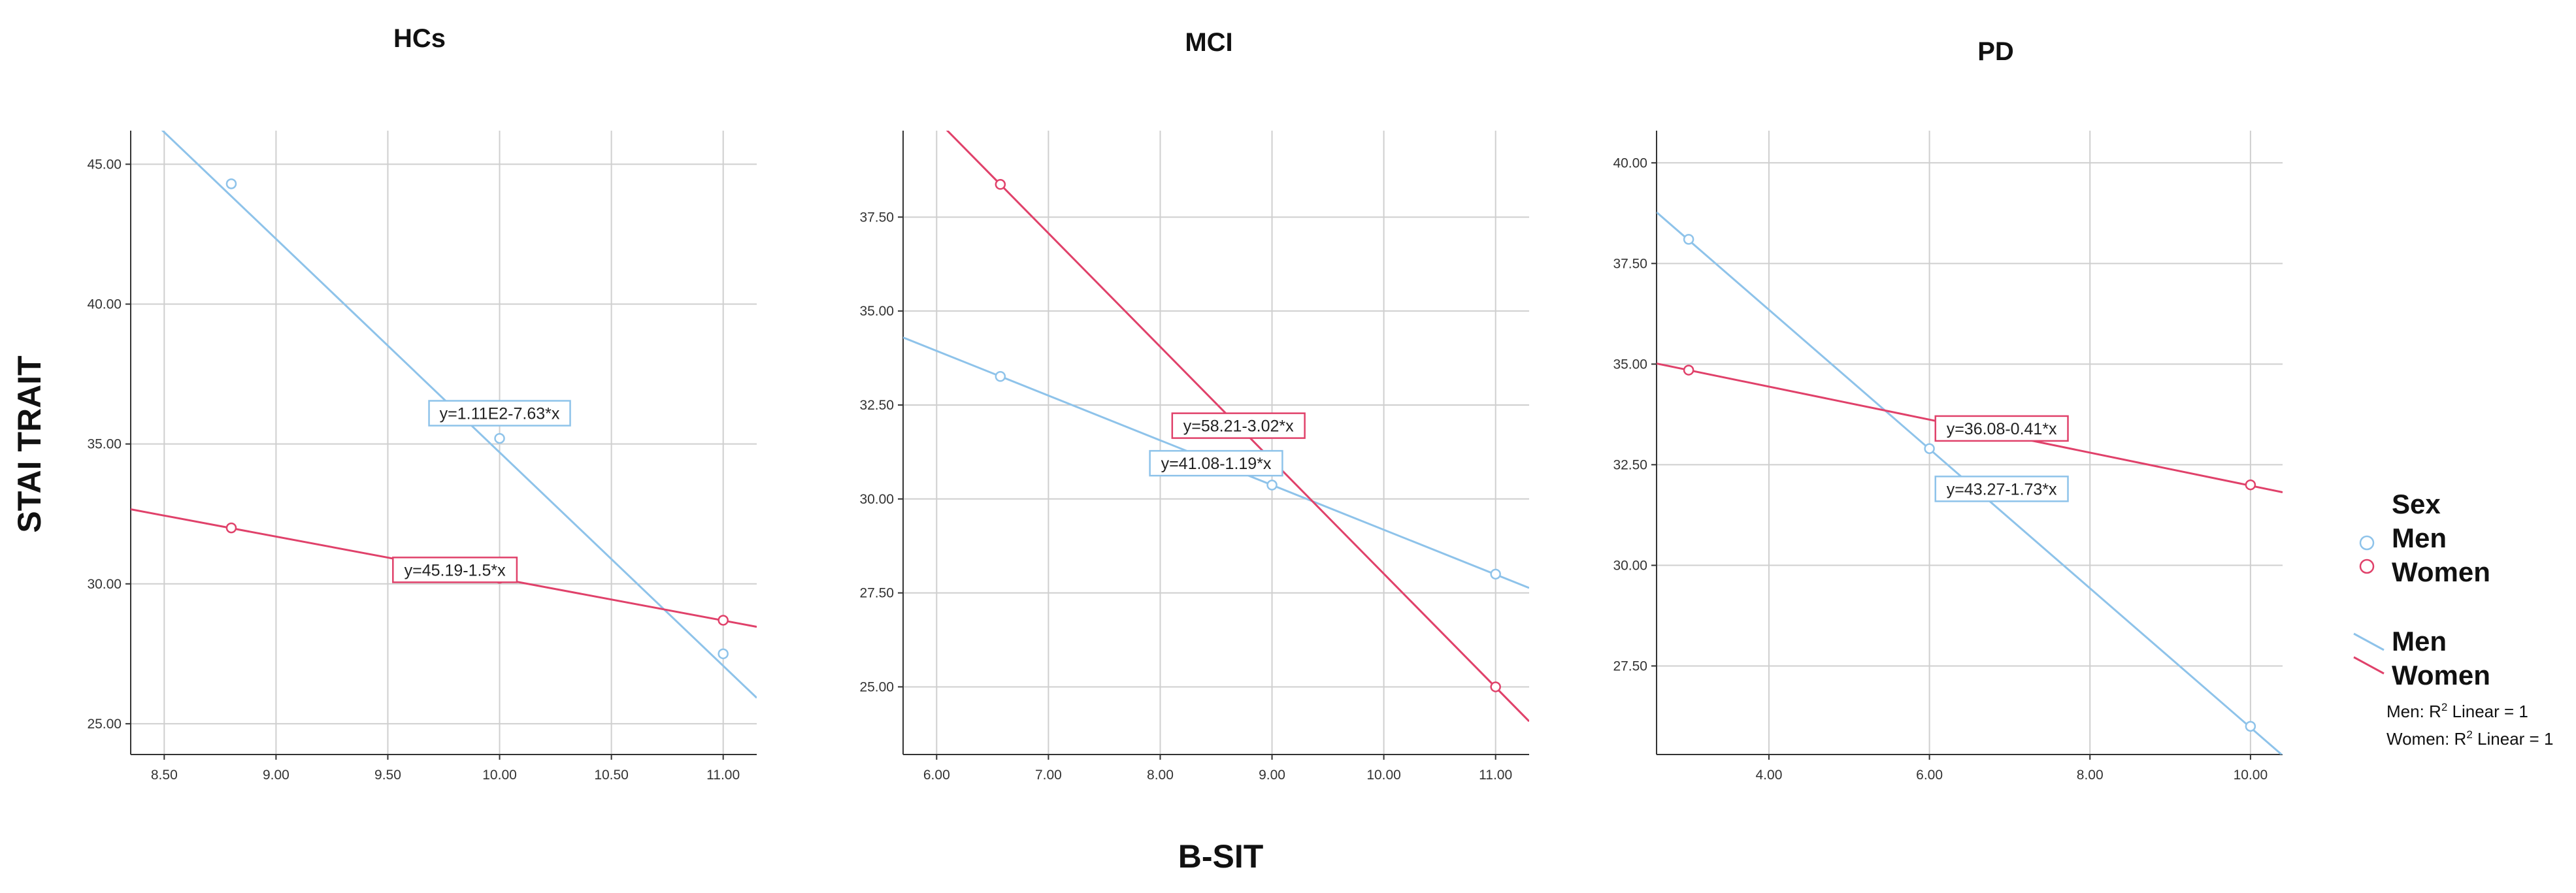 This screenshot has width=2576, height=893. What do you see at coordinates (276, 776) in the screenshot?
I see `x-tick-label-hcs: 9.00` at bounding box center [276, 776].